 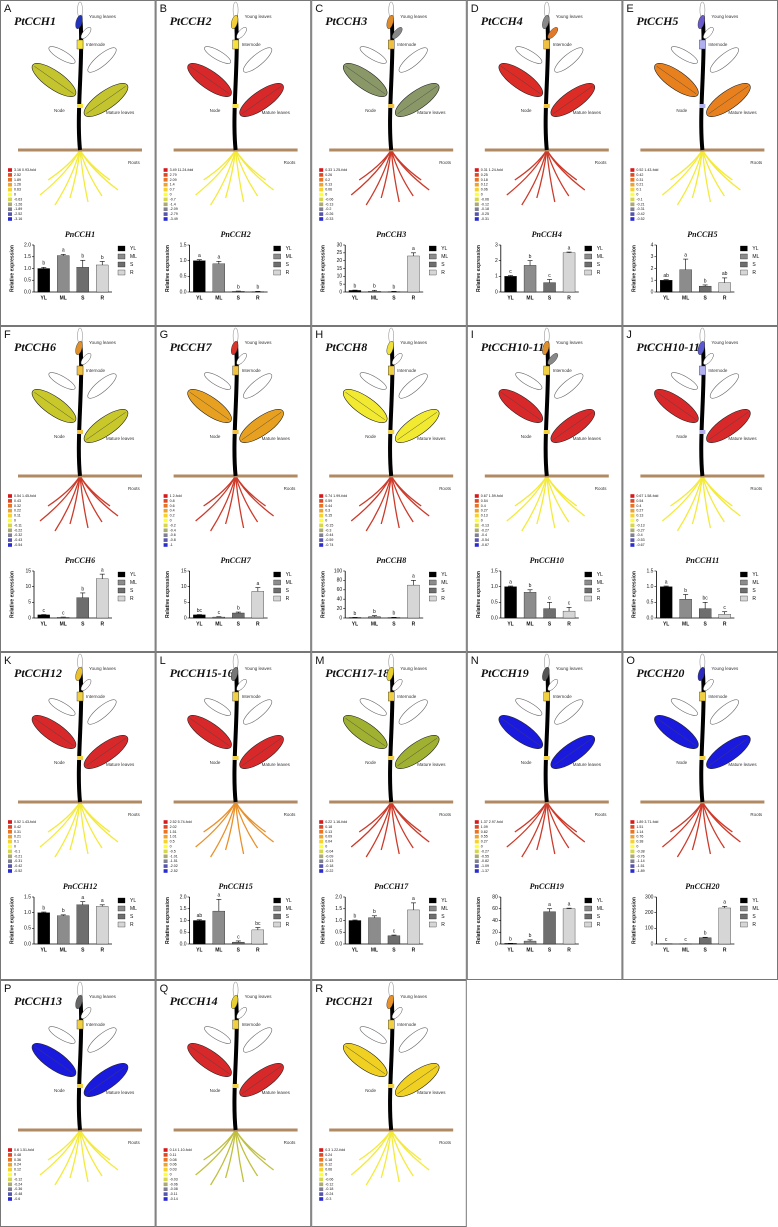 I want to click on legend-label: -0.09, so click(x=329, y=856).